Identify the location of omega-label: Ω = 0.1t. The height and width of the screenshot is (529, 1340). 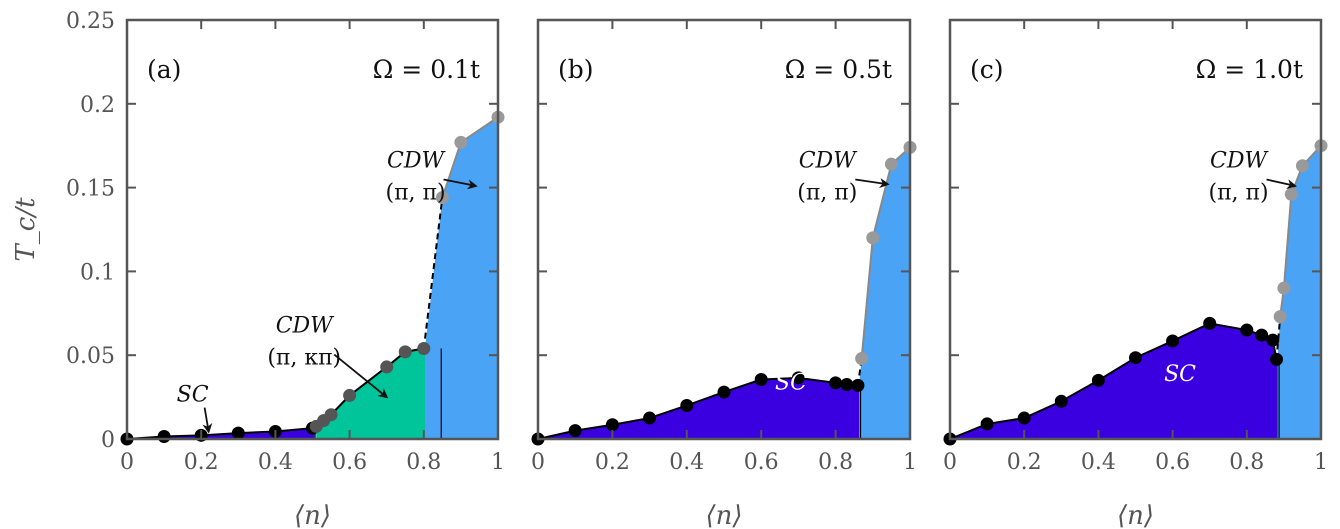
(426, 69).